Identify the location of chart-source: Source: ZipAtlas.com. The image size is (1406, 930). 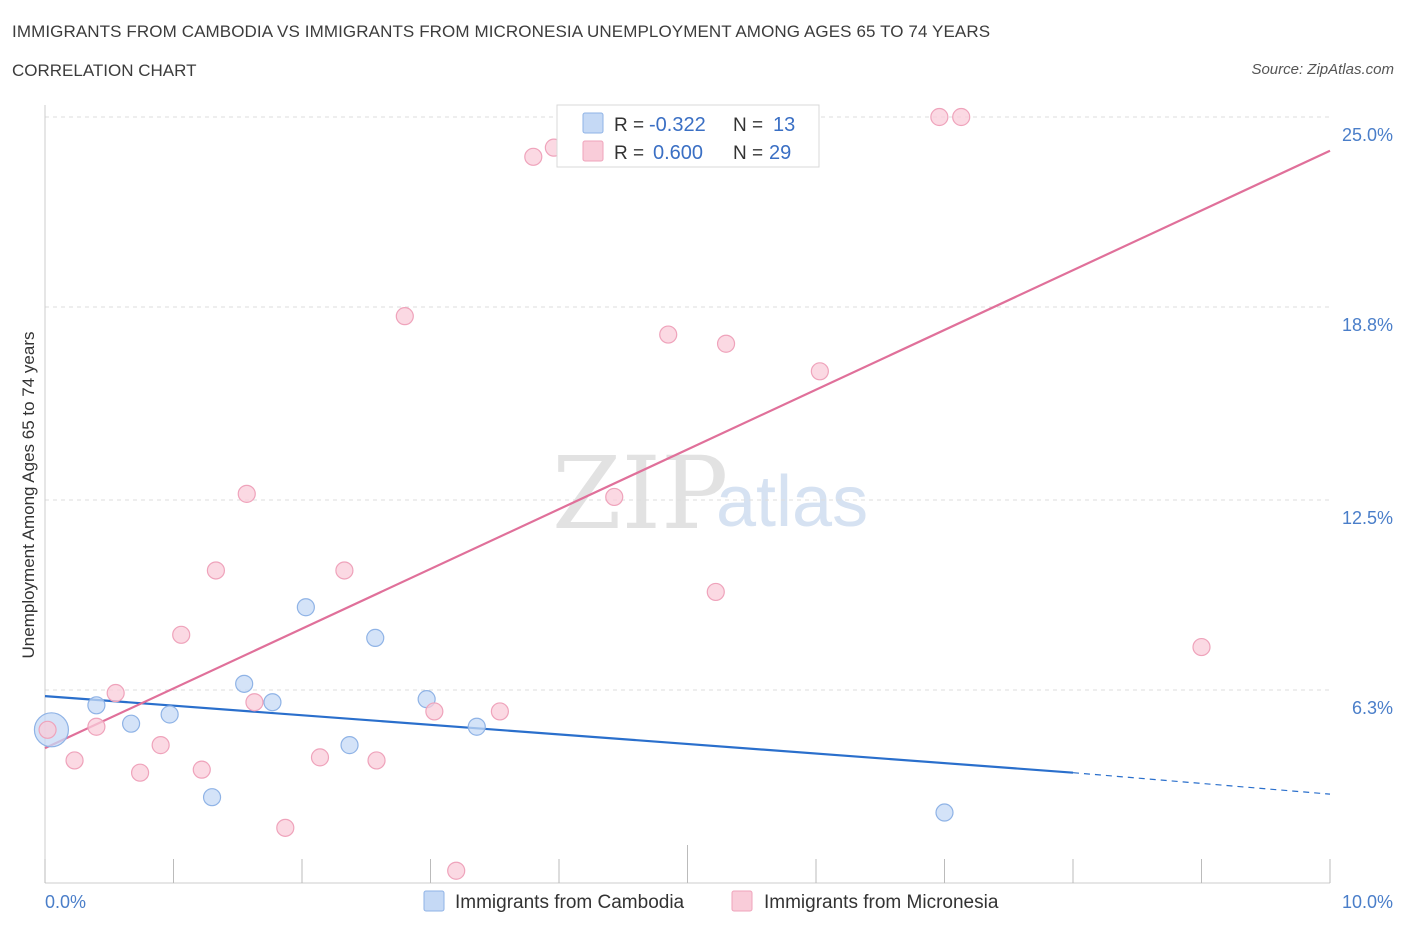
(1322, 69).